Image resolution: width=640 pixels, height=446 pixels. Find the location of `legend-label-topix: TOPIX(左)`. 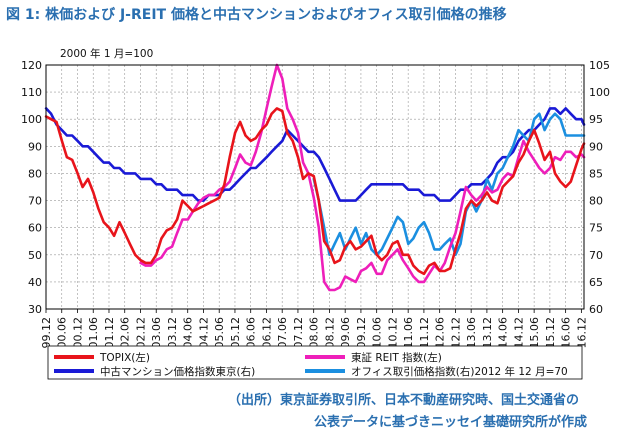

legend-label-topix: TOPIX(左) is located at coordinates (124, 357).